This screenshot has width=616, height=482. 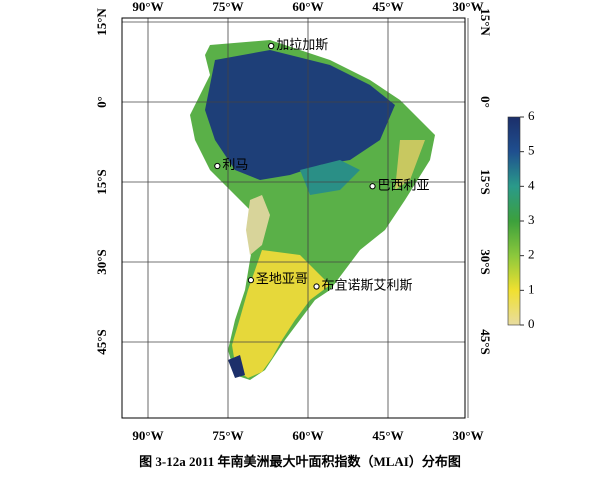 What do you see at coordinates (235, 164) in the screenshot?
I see `city-label: 利马` at bounding box center [235, 164].